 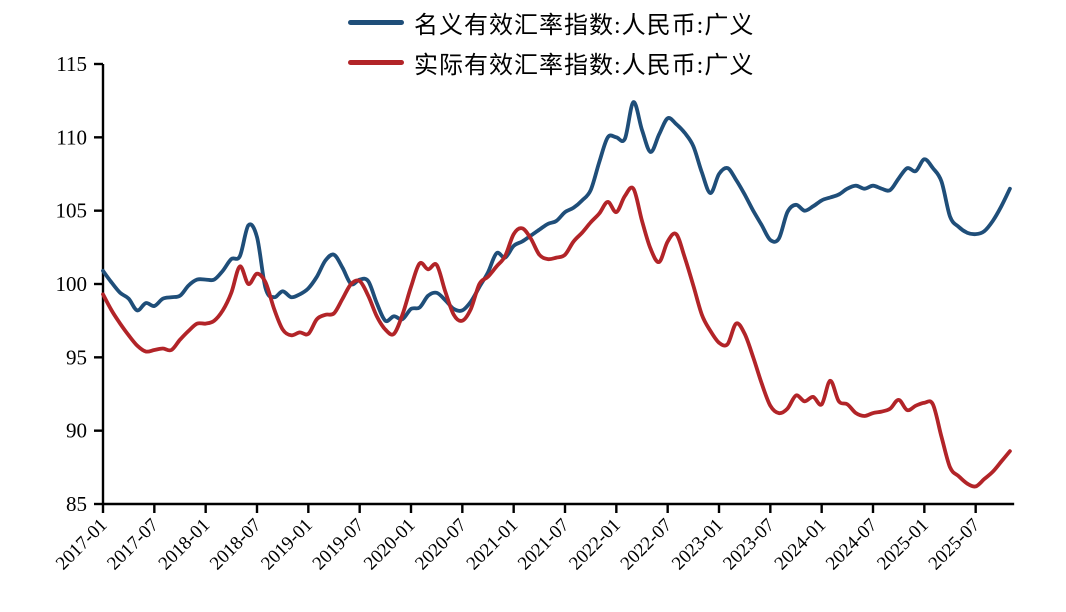 What do you see at coordinates (185, 545) in the screenshot?
I see `x-tick-label: 2018-01` at bounding box center [185, 545].